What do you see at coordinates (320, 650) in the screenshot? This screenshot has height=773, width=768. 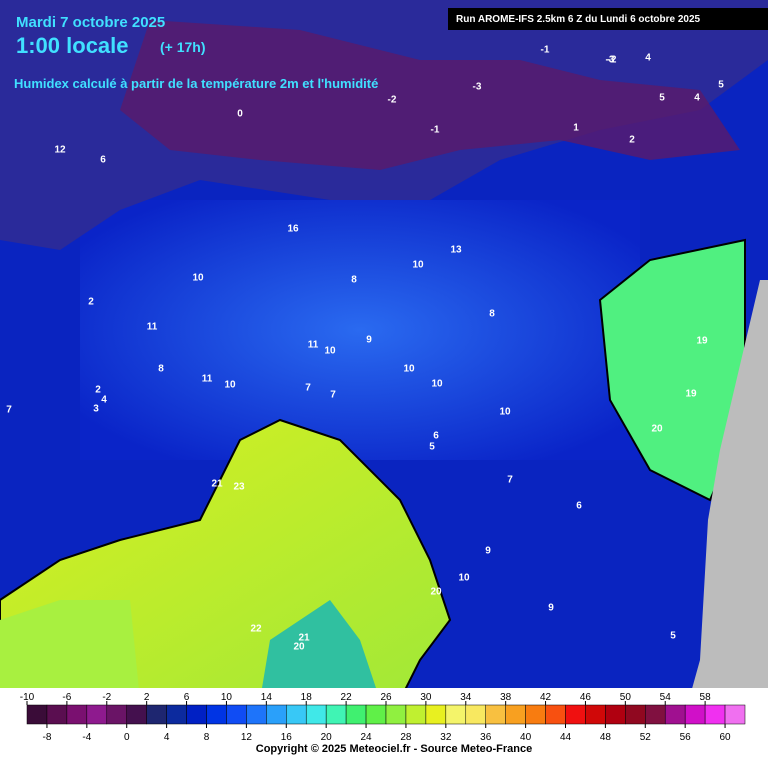 I see `island` at bounding box center [320, 650].